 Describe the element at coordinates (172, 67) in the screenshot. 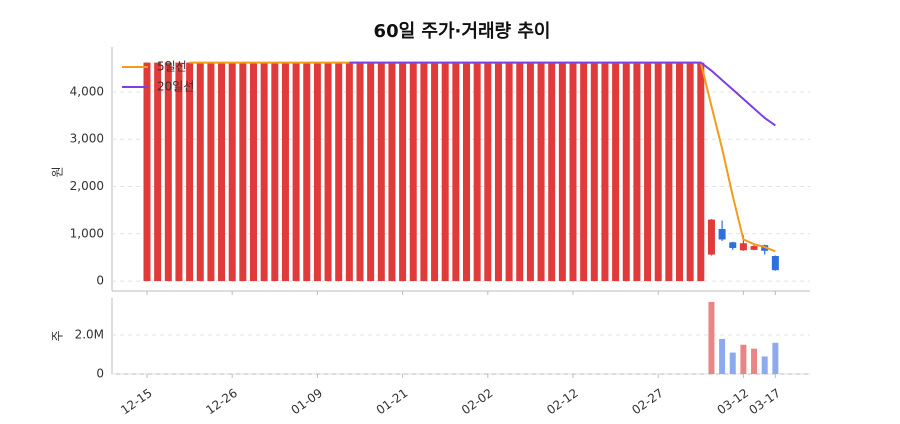

I see `legend-label: 5일선` at that location.